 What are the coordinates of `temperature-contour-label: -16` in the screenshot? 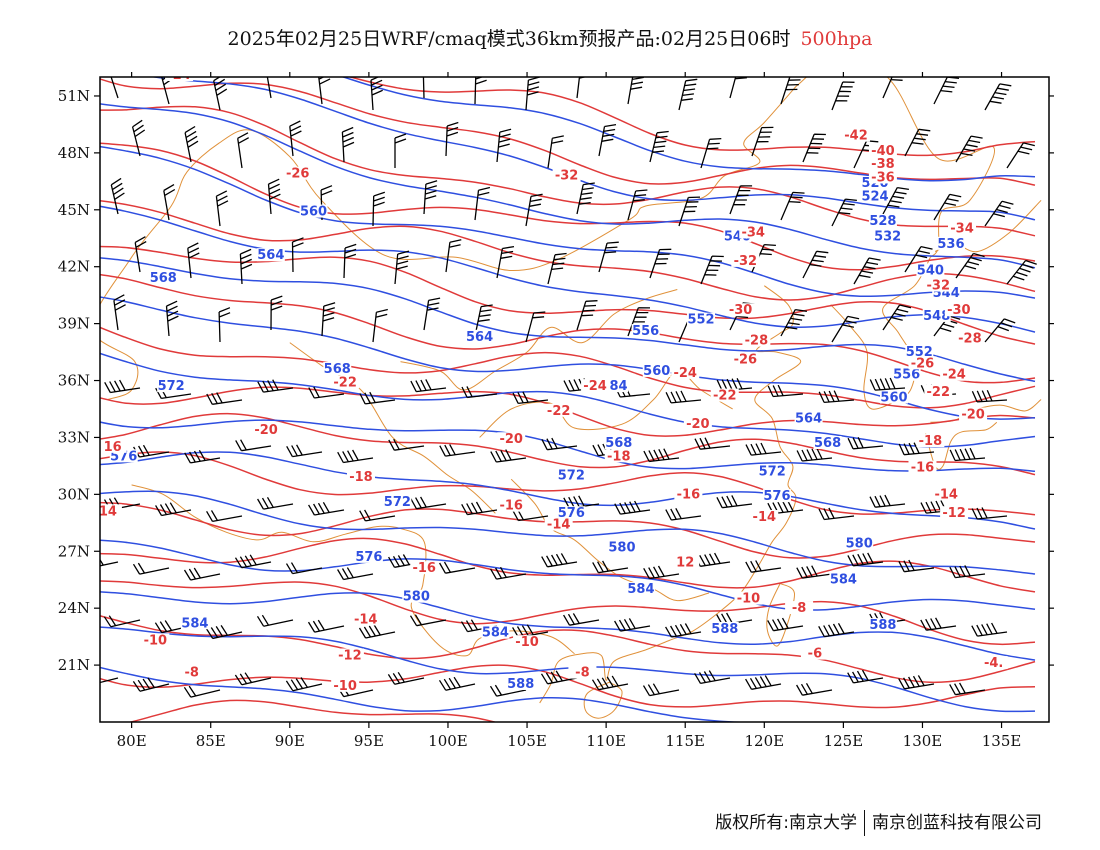 It's located at (689, 494).